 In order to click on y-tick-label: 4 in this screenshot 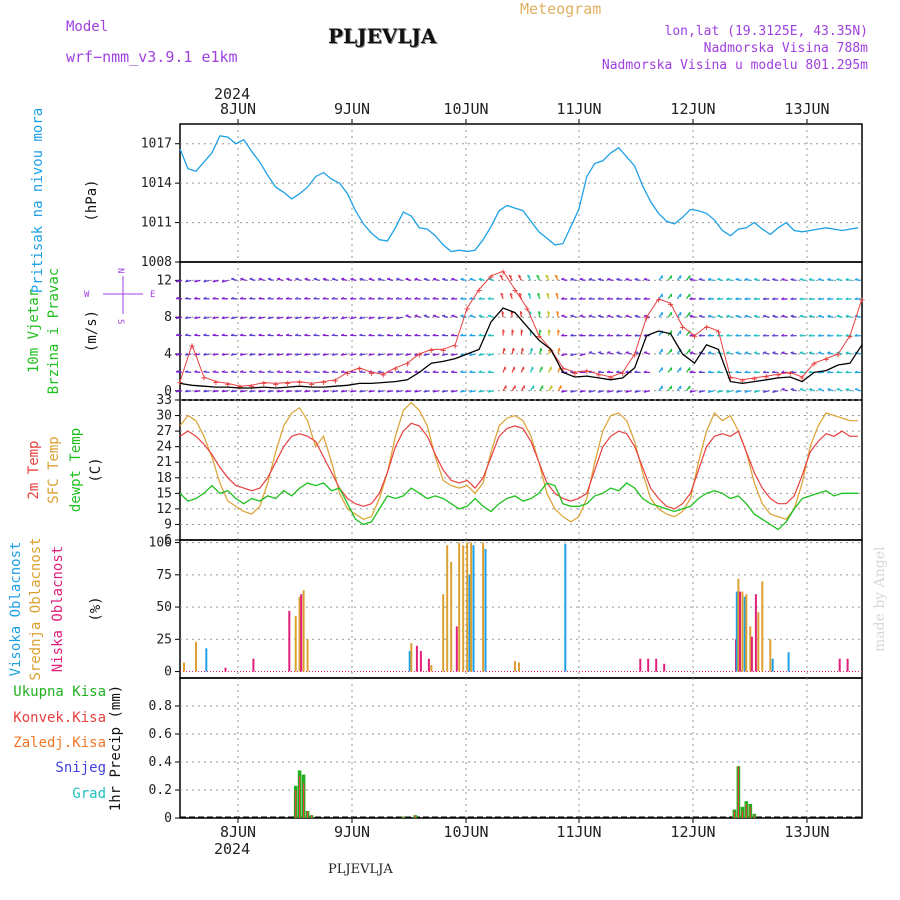, I will do `click(168, 354)`.